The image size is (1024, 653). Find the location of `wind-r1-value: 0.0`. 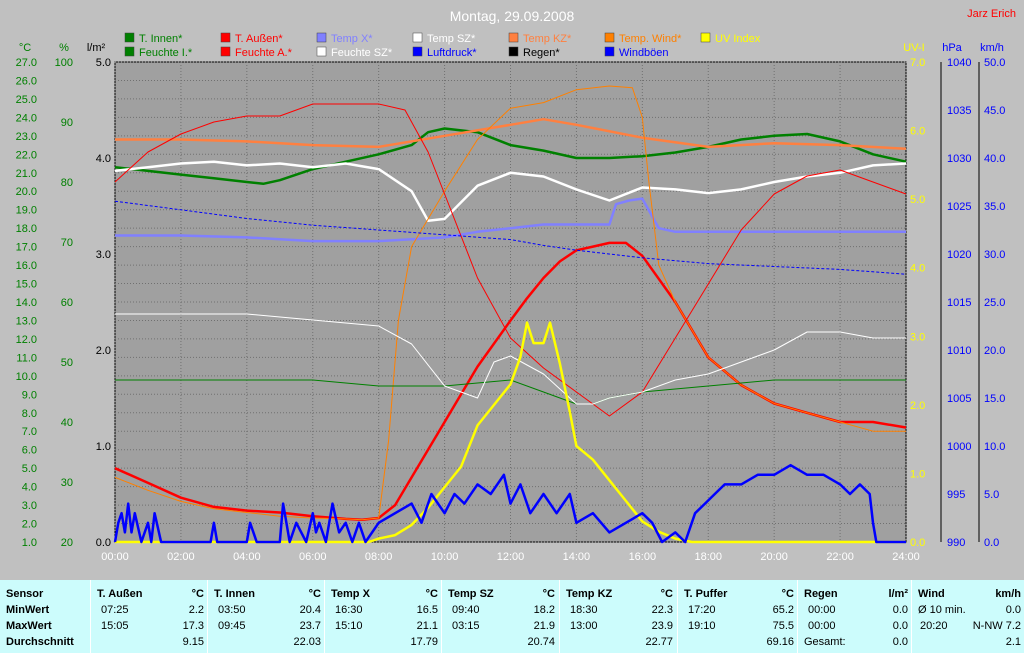

wind-r1-value: 0.0 is located at coordinates (1013, 610).